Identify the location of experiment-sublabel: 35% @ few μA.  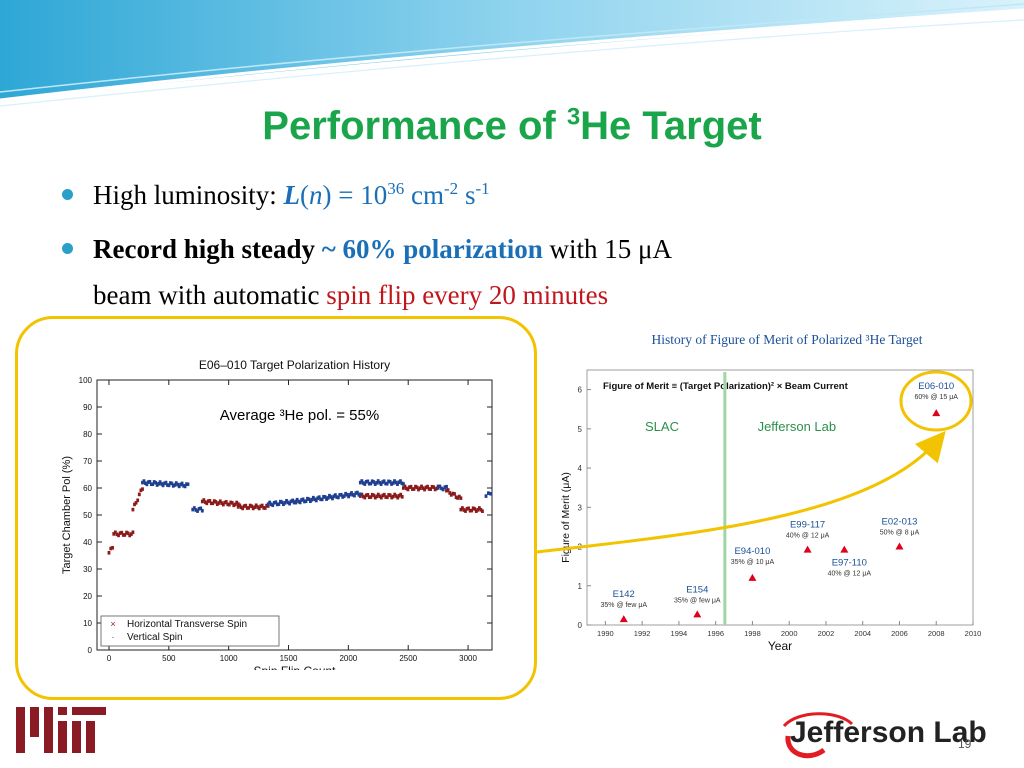
(623, 605).